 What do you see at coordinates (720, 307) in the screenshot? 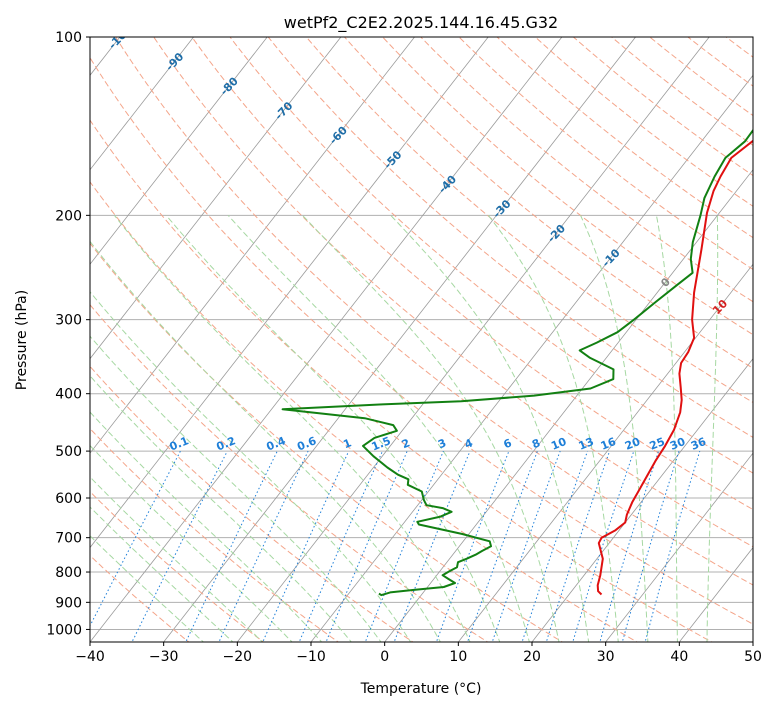
I see `dry-adiabat-label: 10` at bounding box center [720, 307].